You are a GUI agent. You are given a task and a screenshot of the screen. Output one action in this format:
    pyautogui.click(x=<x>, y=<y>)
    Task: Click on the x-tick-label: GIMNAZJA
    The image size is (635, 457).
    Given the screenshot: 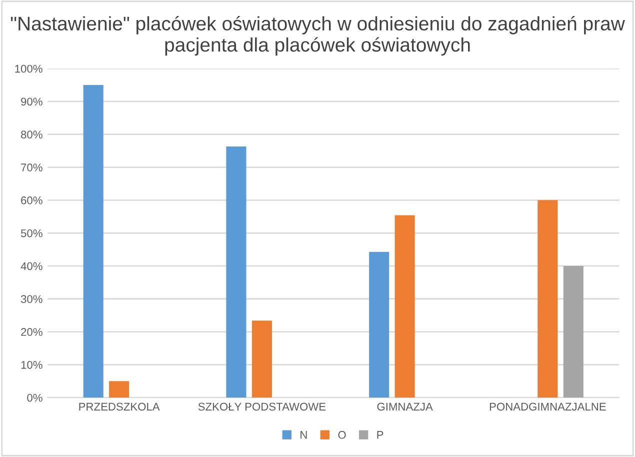 What is the action you would take?
    pyautogui.click(x=405, y=406)
    